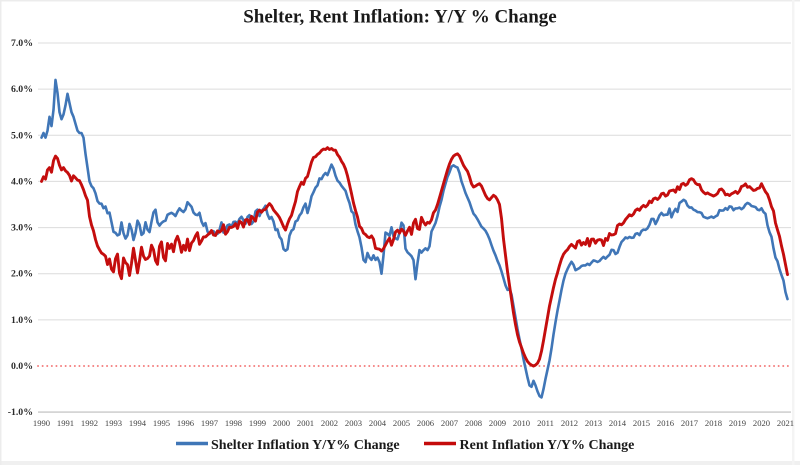  I want to click on svg-text: 2016, so click(666, 423).